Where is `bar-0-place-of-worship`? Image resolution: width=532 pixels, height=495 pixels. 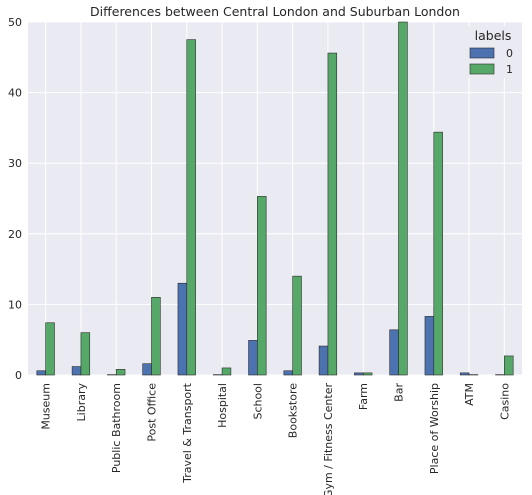
bar-0-place-of-worship is located at coordinates (429, 346).